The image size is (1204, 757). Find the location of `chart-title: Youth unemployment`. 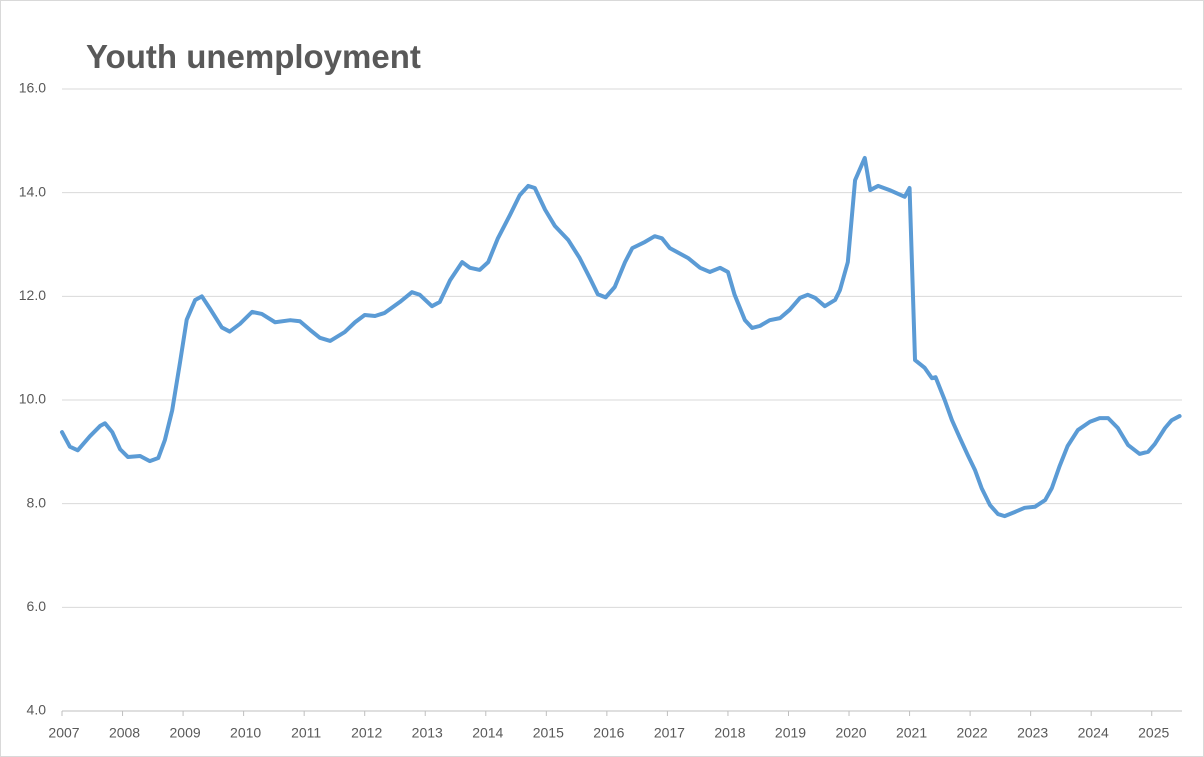

chart-title: Youth unemployment is located at coordinates (253, 56).